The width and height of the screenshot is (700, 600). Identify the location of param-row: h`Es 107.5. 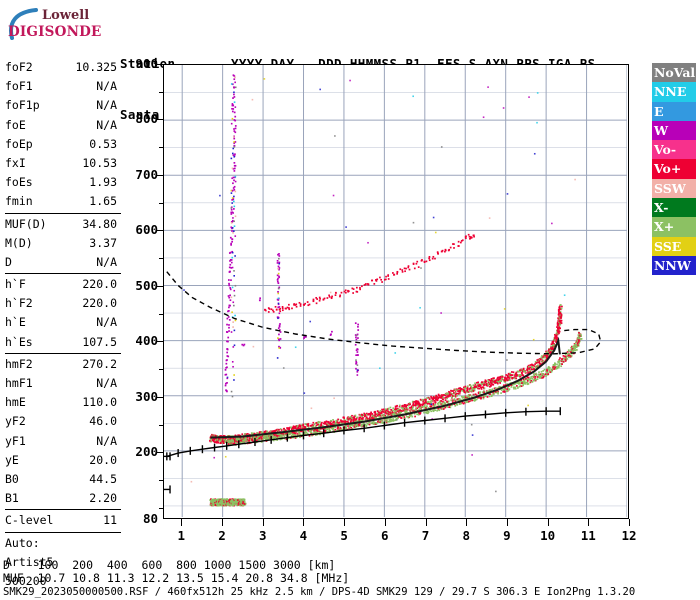
(63, 342).